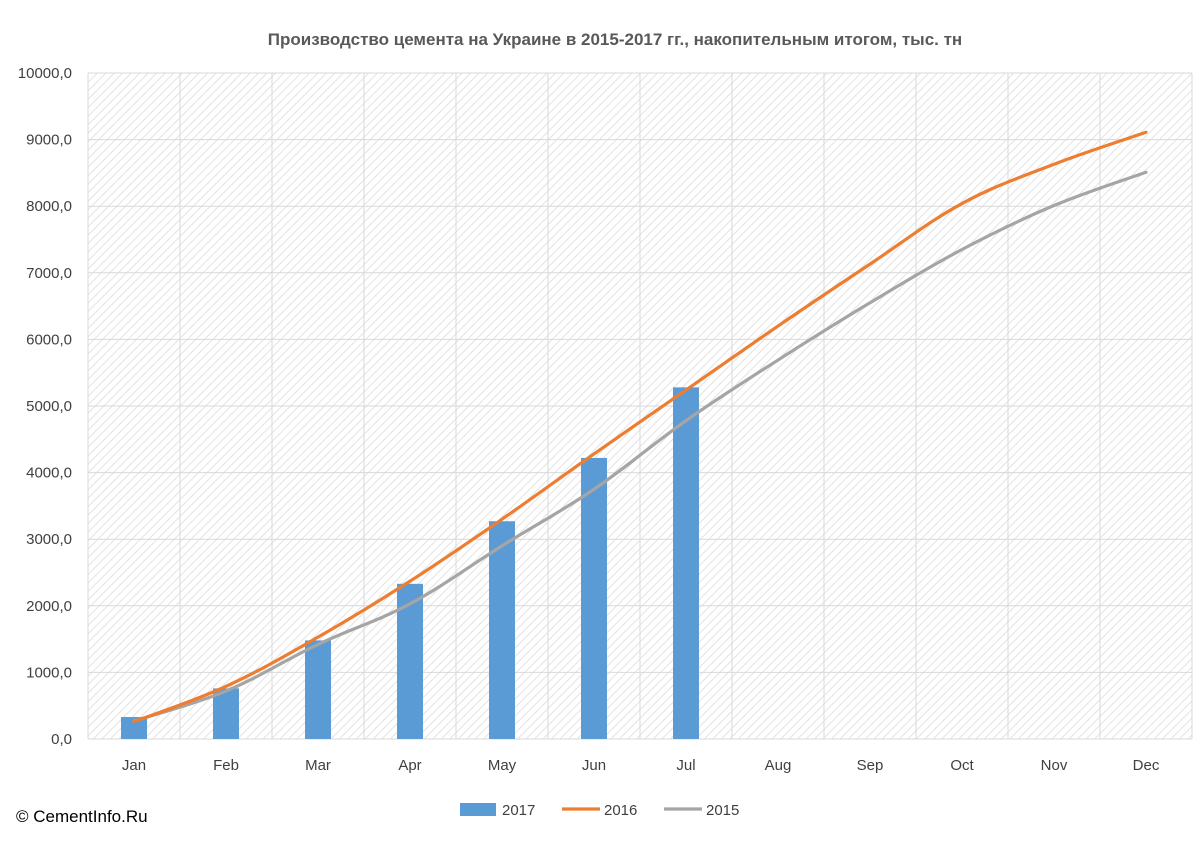 The height and width of the screenshot is (841, 1200). I want to click on bar-2017-mar, so click(318, 689).